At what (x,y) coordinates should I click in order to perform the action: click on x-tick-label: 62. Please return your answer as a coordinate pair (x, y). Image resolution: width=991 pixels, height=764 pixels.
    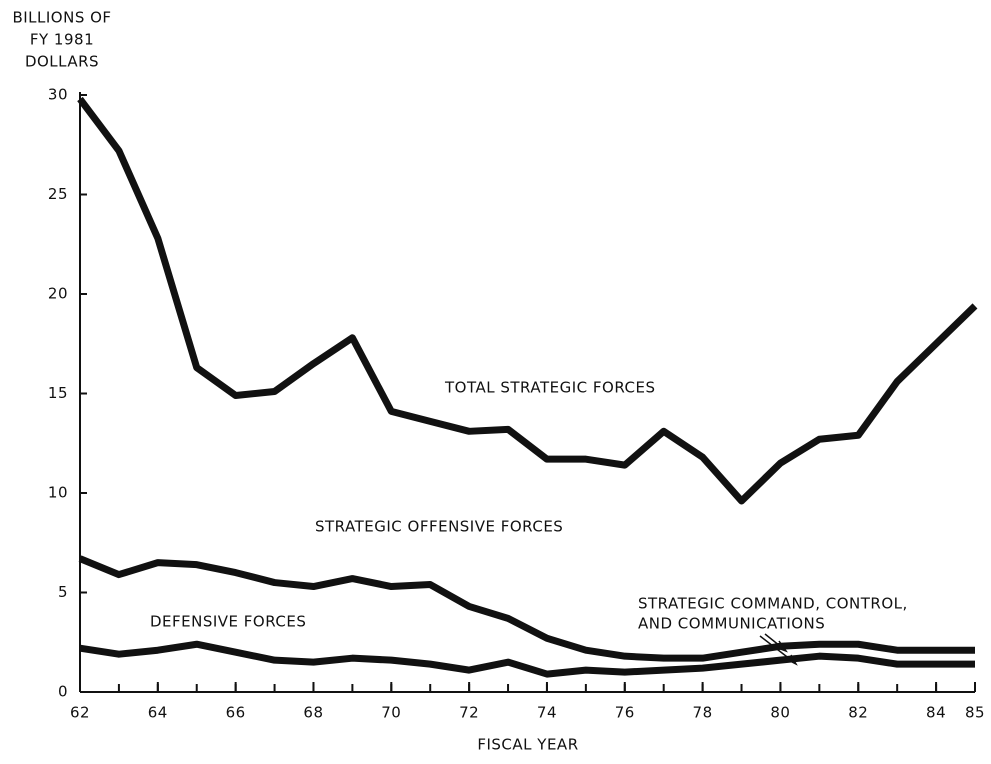
    Looking at the image, I should click on (80, 713).